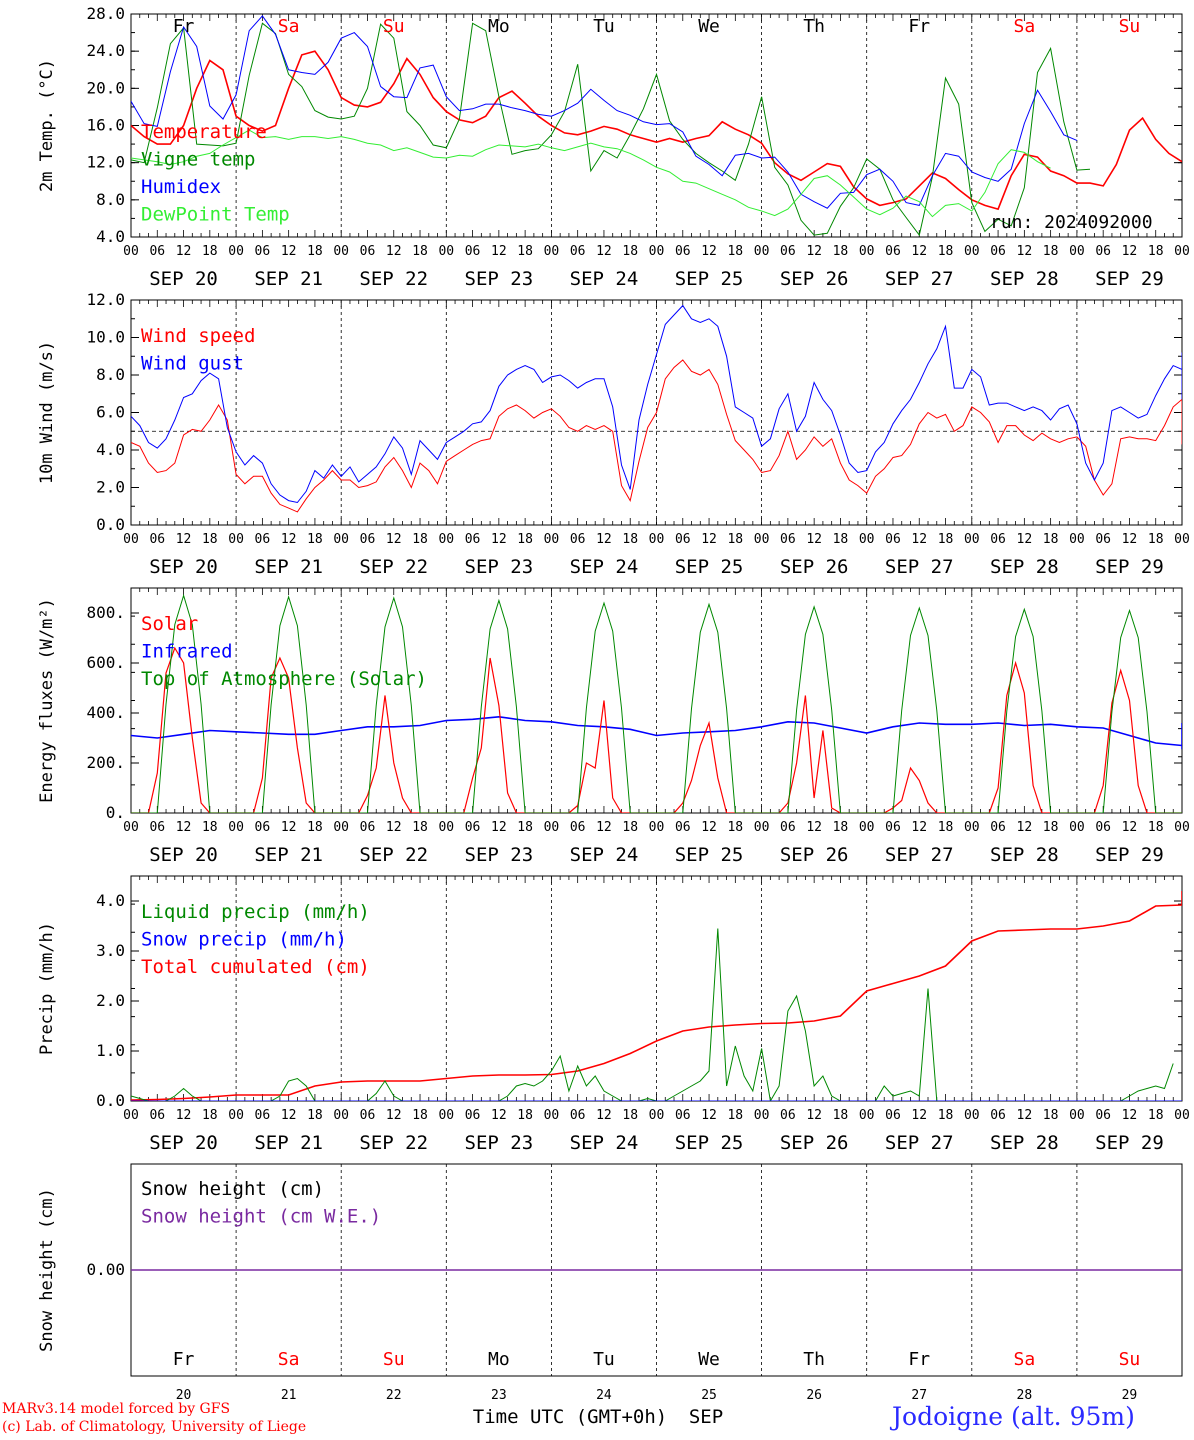  What do you see at coordinates (110, 1000) in the screenshot?
I see `y-tick-label: 2.0` at bounding box center [110, 1000].